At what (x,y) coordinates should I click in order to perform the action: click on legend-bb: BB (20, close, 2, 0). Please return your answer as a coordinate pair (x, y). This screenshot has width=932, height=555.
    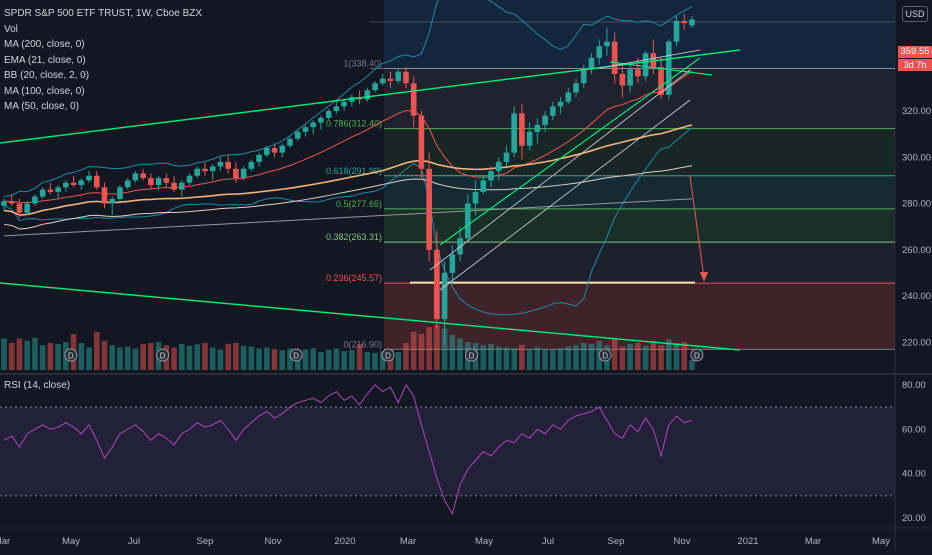
    Looking at the image, I should click on (47, 75).